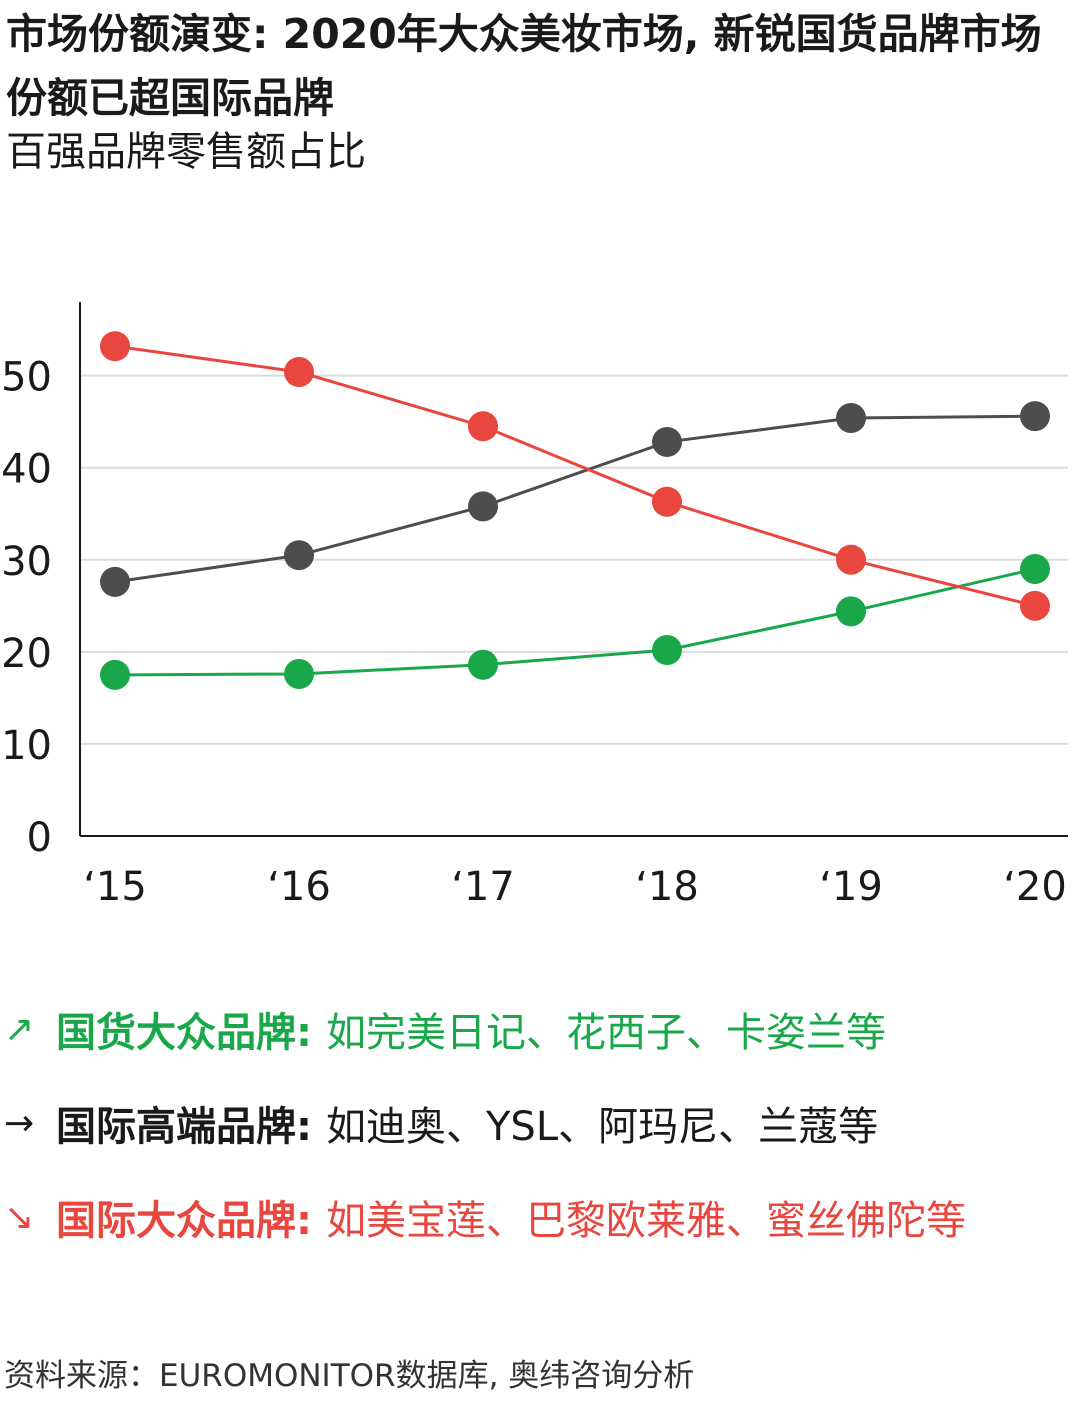 This screenshot has height=1402, width=1080. What do you see at coordinates (26, 378) in the screenshot?
I see `y-tick-label: 50` at bounding box center [26, 378].